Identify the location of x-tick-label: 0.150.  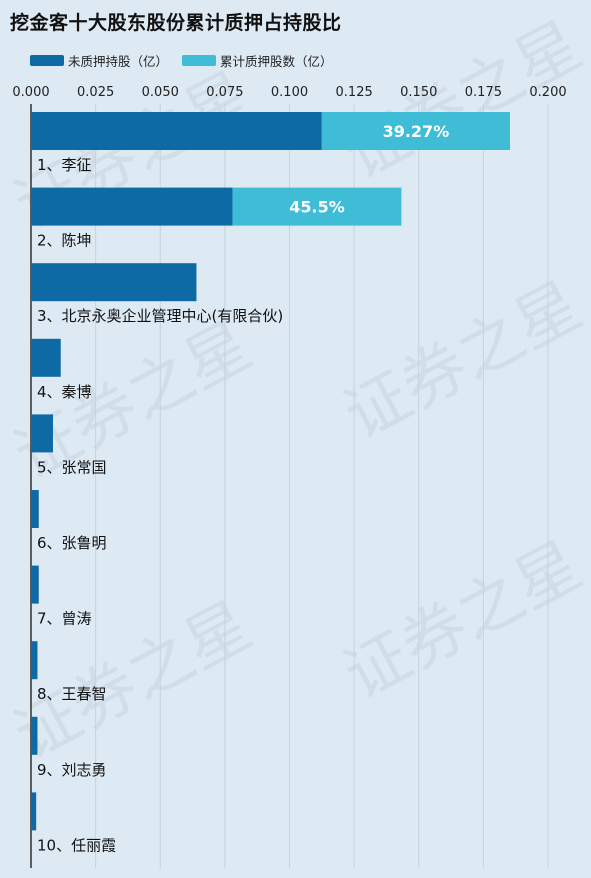
(418, 92).